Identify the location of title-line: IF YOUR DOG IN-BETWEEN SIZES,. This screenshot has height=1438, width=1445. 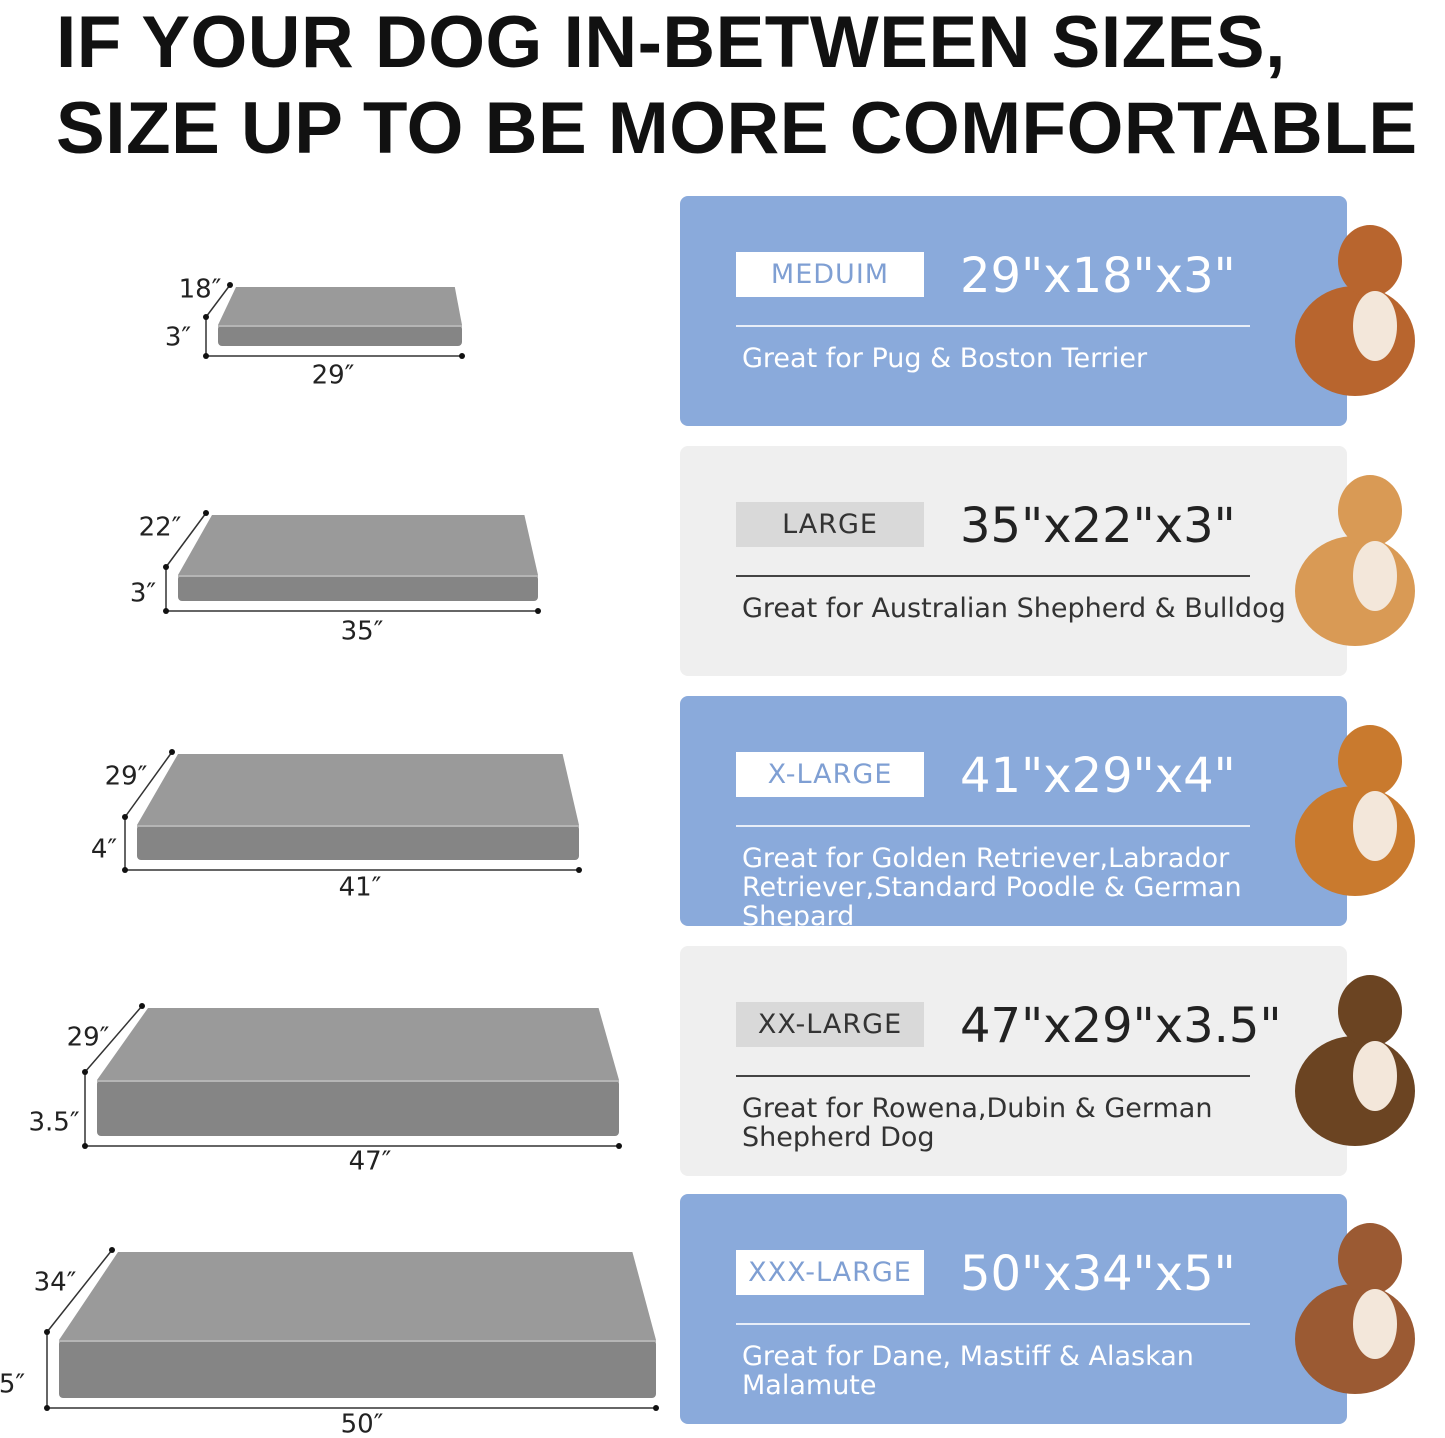
(671, 42).